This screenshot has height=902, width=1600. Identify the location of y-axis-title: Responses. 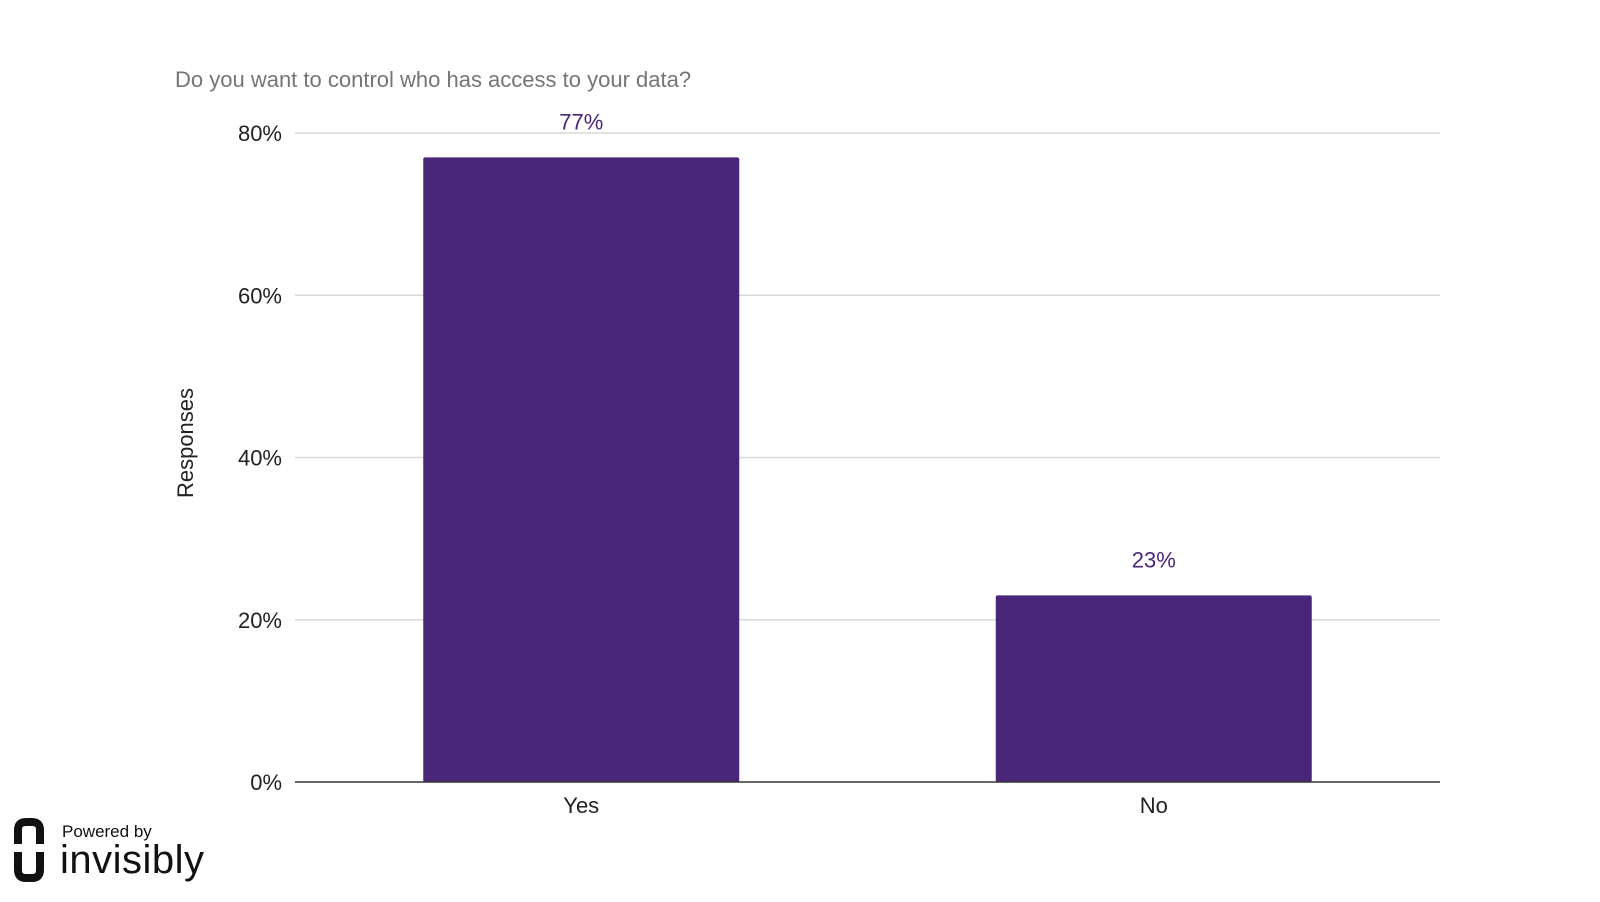
(185, 443).